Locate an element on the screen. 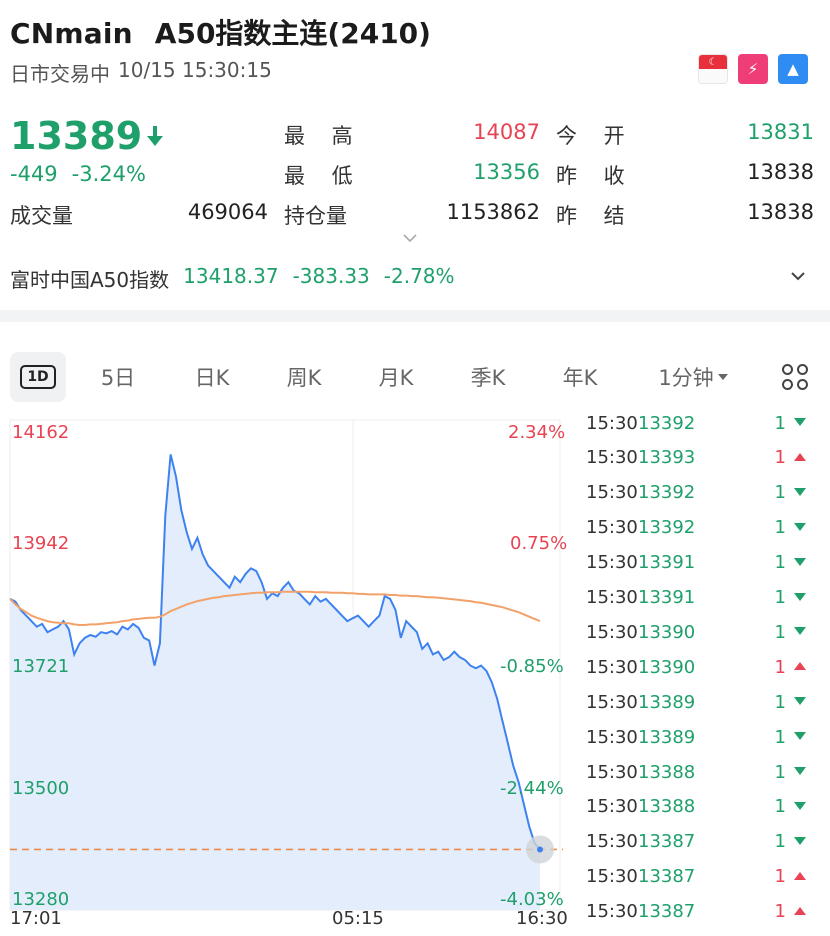 The height and width of the screenshot is (936, 830). y-tick-right: -0.85% is located at coordinates (532, 666).